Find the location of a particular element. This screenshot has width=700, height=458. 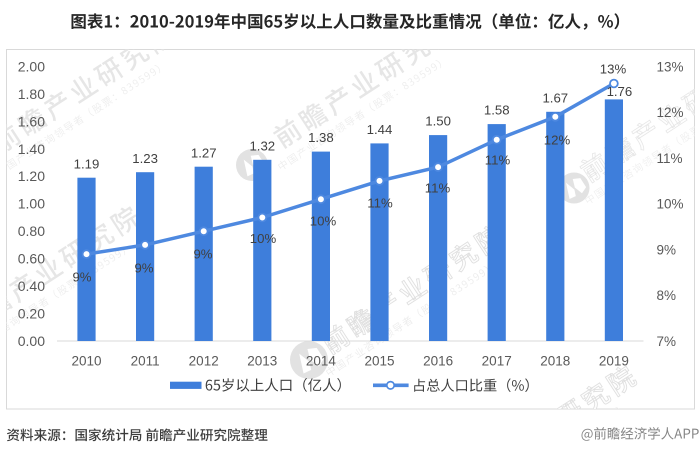

svg-text: 0.40 is located at coordinates (31, 286).